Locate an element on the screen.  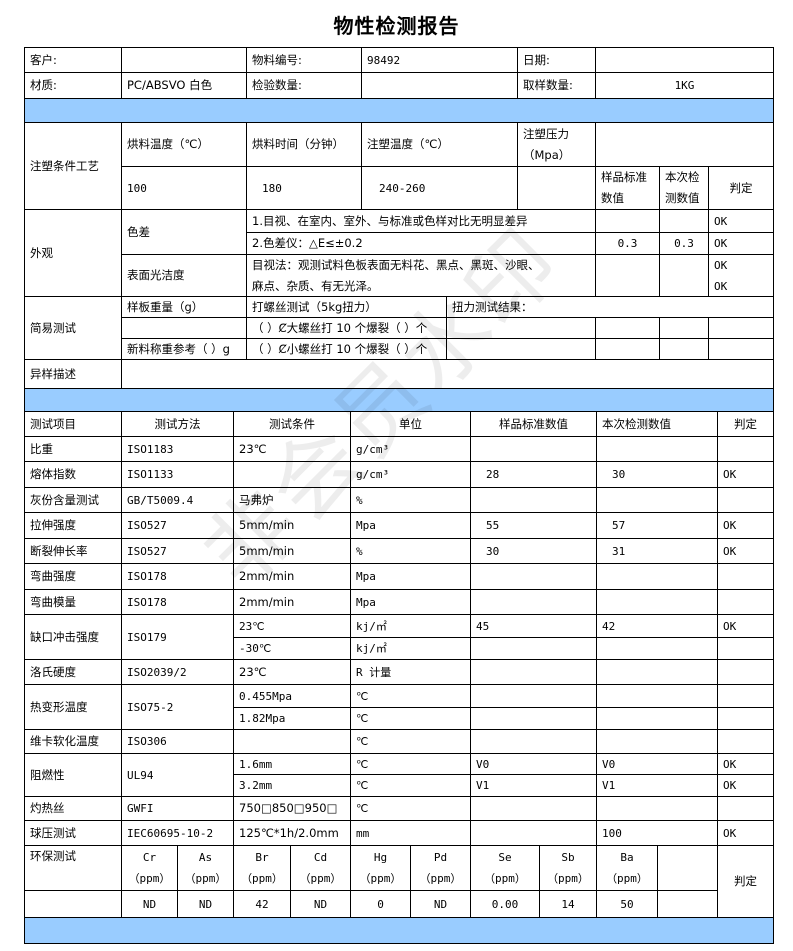
table-cell: V0 is located at coordinates (533, 764).